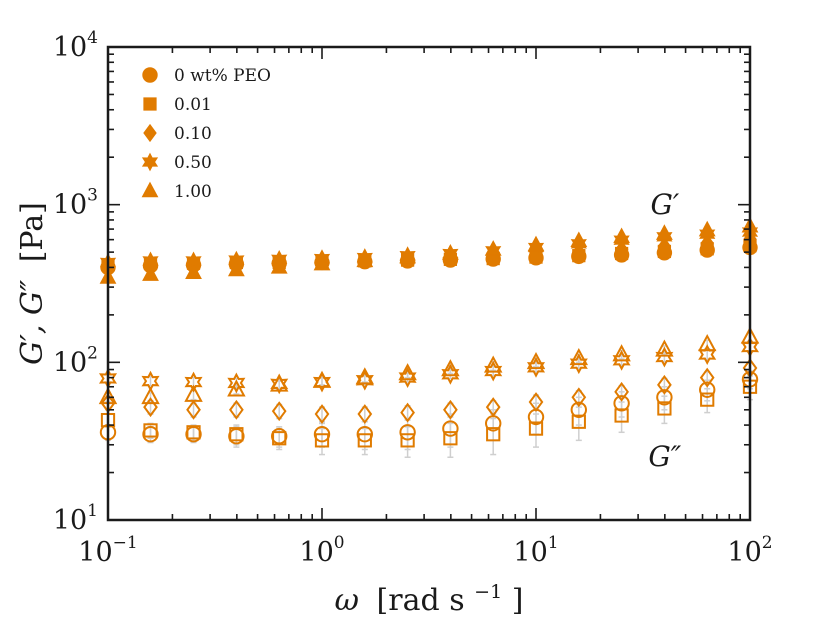 This screenshot has width=830, height=622. What do you see at coordinates (75, 360) in the screenshot?
I see `y-tick-label: 10²` at bounding box center [75, 360].